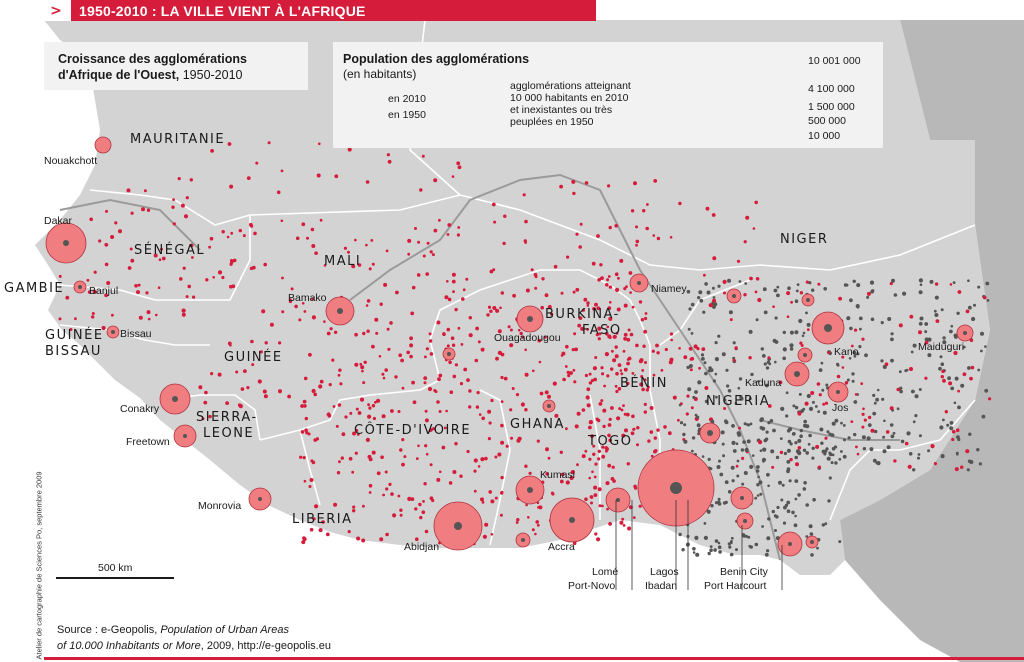 The image size is (1024, 662). I want to click on agglomeration-circle-2010, so click(103, 145).